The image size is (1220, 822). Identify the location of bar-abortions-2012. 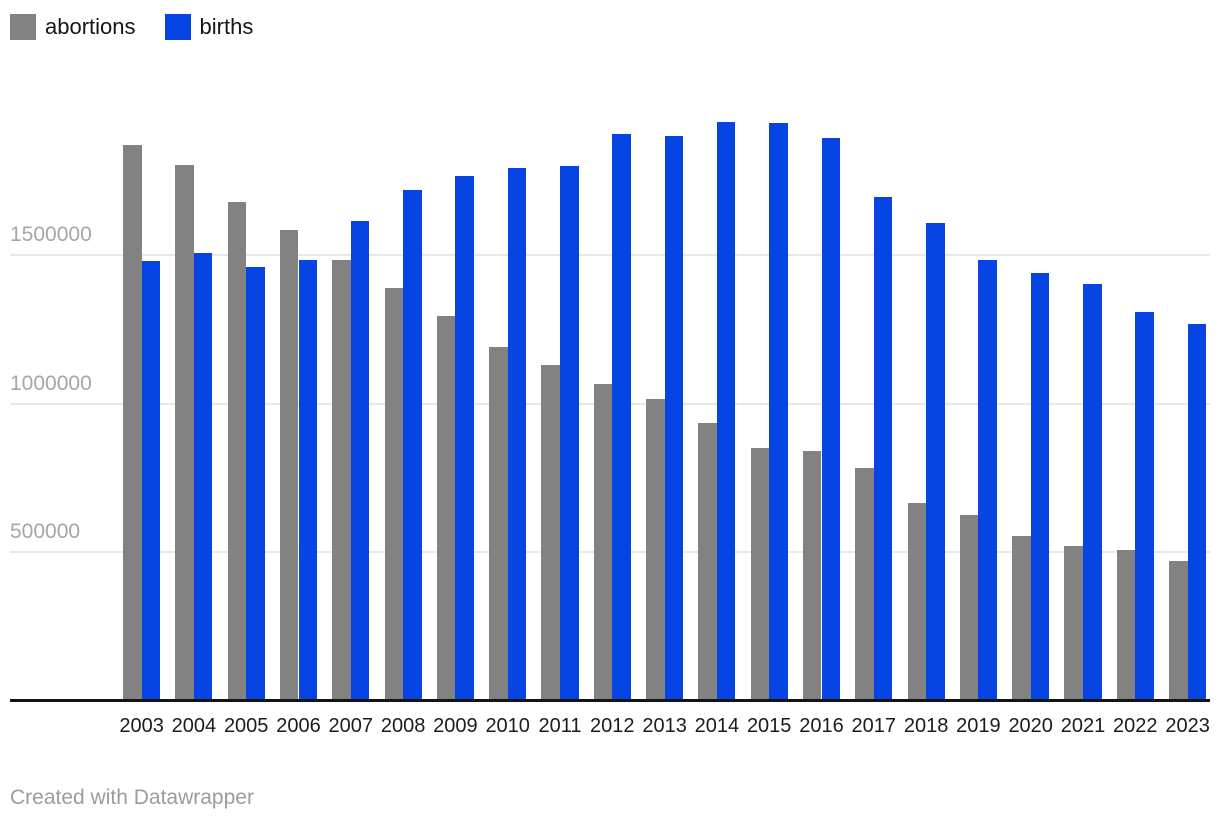
(603, 541).